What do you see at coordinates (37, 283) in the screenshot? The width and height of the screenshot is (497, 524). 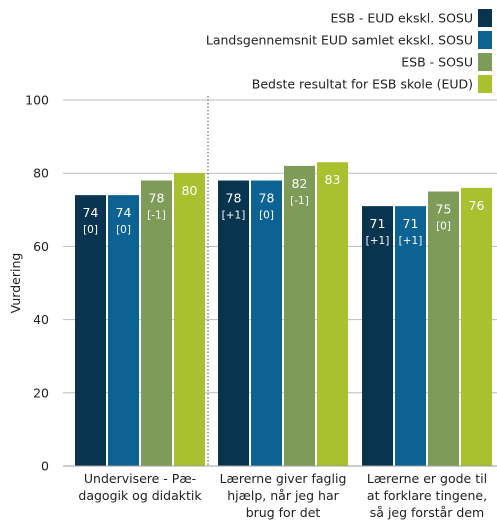 I see `y-axis: 0 20 40 60 80 100` at bounding box center [37, 283].